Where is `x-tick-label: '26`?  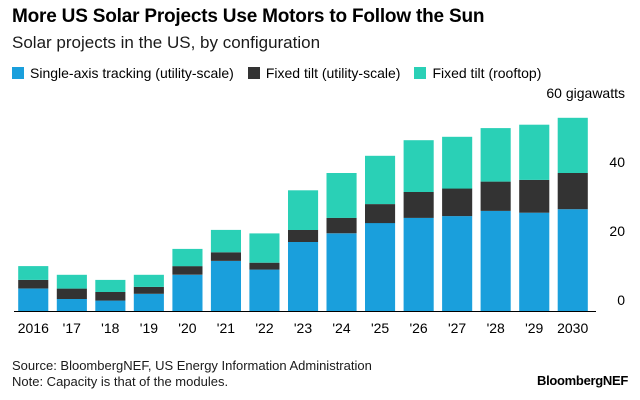
x-tick-label: '26 is located at coordinates (418, 328).